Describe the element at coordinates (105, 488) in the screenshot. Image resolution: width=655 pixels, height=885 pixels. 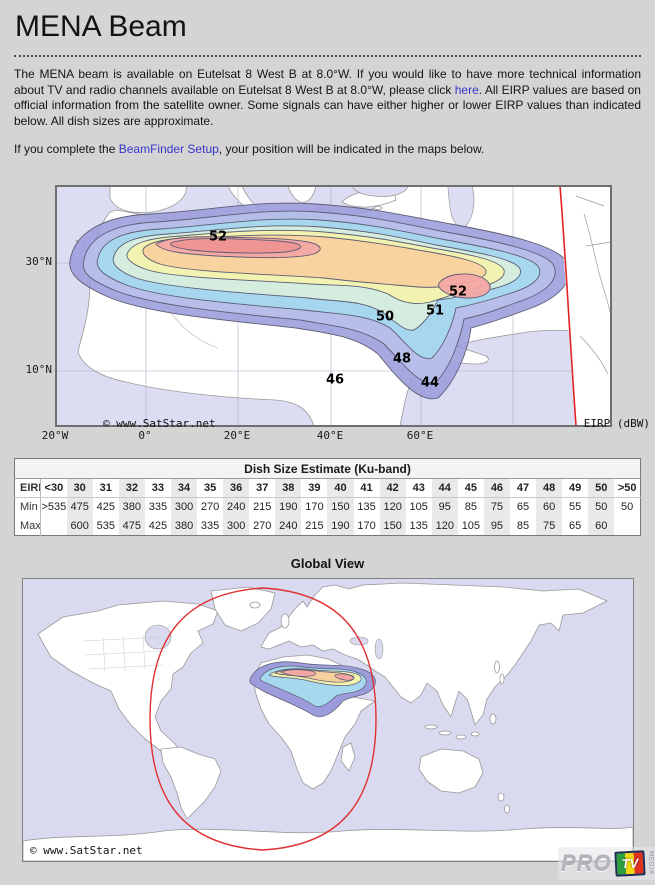
I see `table-cell: 31` at that location.